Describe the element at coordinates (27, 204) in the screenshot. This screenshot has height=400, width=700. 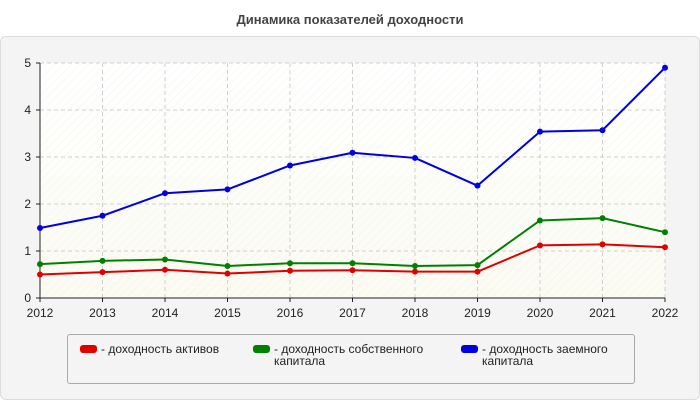
I see `y-tick-label: 2` at that location.